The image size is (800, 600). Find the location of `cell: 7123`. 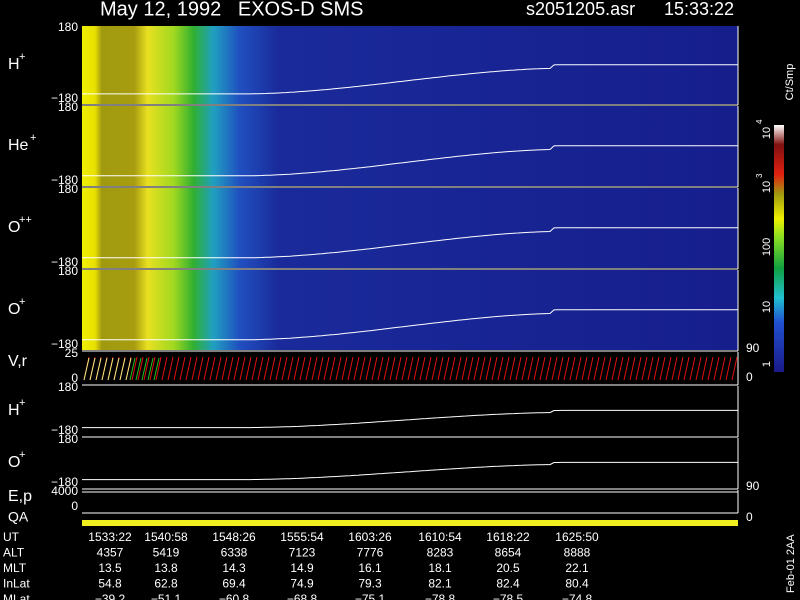

cell: 7123 is located at coordinates (302, 553).